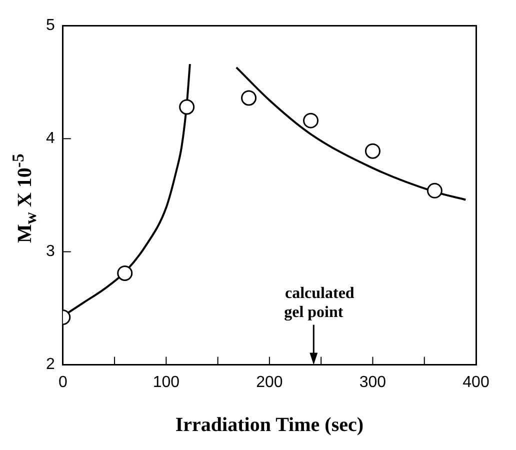 The image size is (516, 450). Describe the element at coordinates (351, 133) in the screenshot. I see `line-series` at that location.